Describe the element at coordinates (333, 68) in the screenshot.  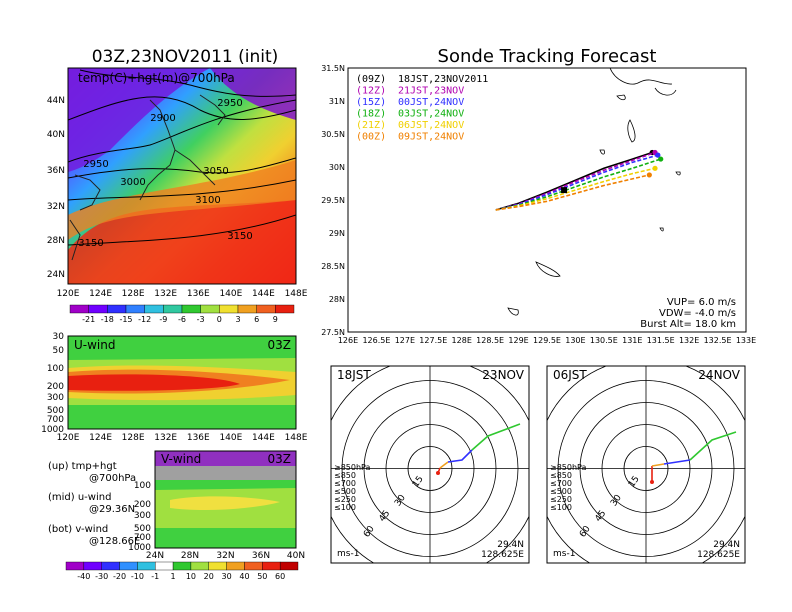
I see `track-ytick: 31.5N` at that location.